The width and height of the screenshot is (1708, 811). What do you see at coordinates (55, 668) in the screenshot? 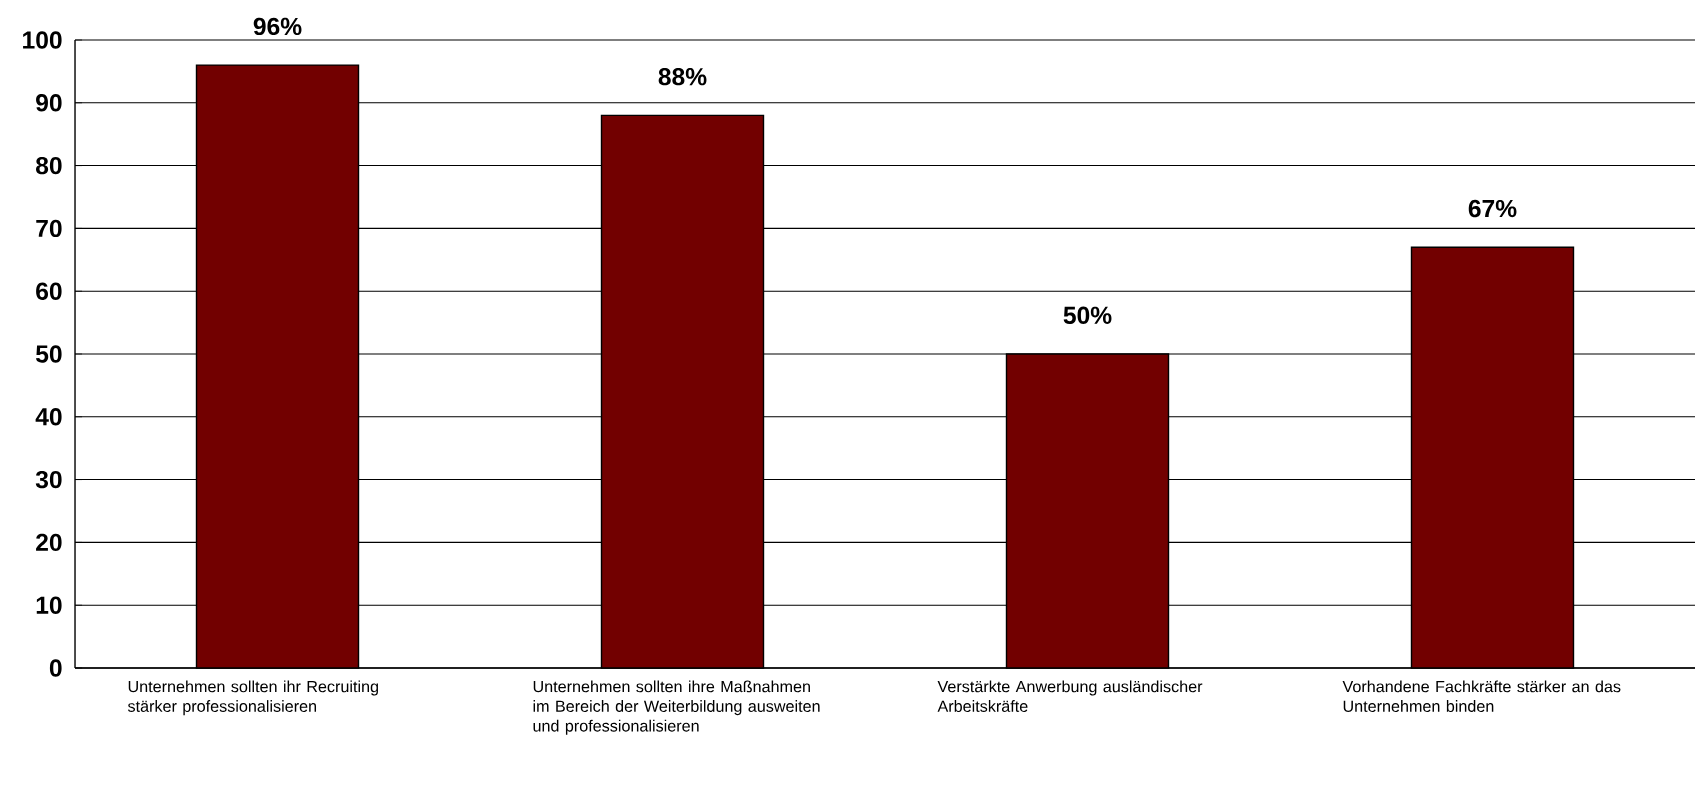
I see `y-tick-label: 0` at bounding box center [55, 668].